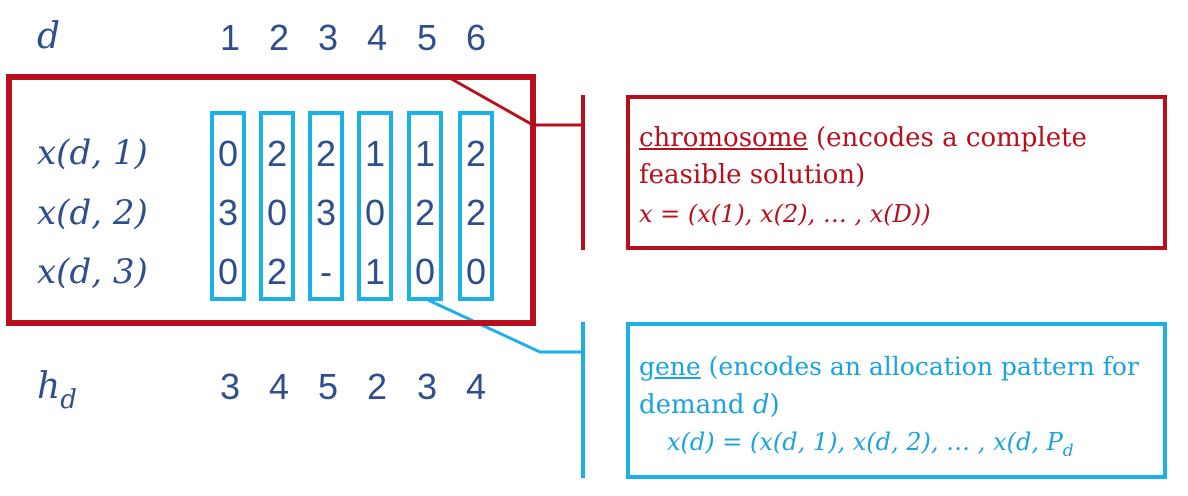  I want to click on gene-desc: (encodes an allocation pattern for, so click(919, 366).